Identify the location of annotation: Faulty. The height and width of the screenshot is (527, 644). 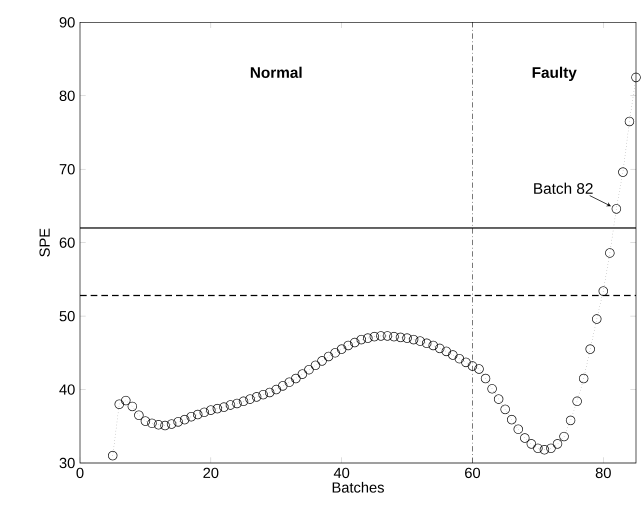
(554, 73).